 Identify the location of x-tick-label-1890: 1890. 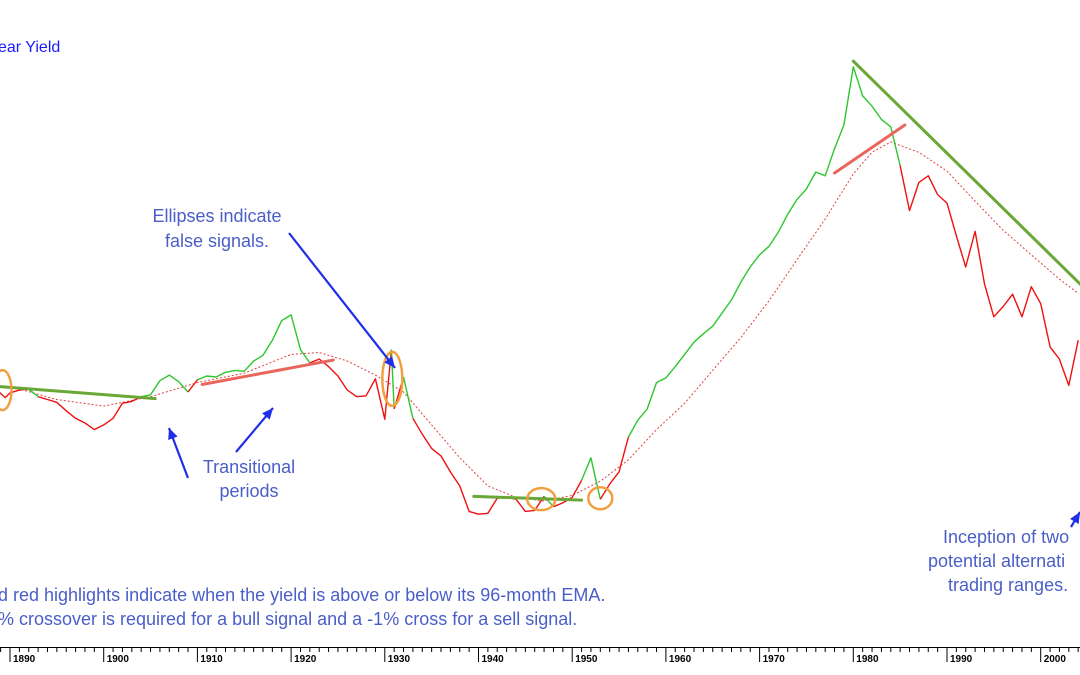
(24, 659).